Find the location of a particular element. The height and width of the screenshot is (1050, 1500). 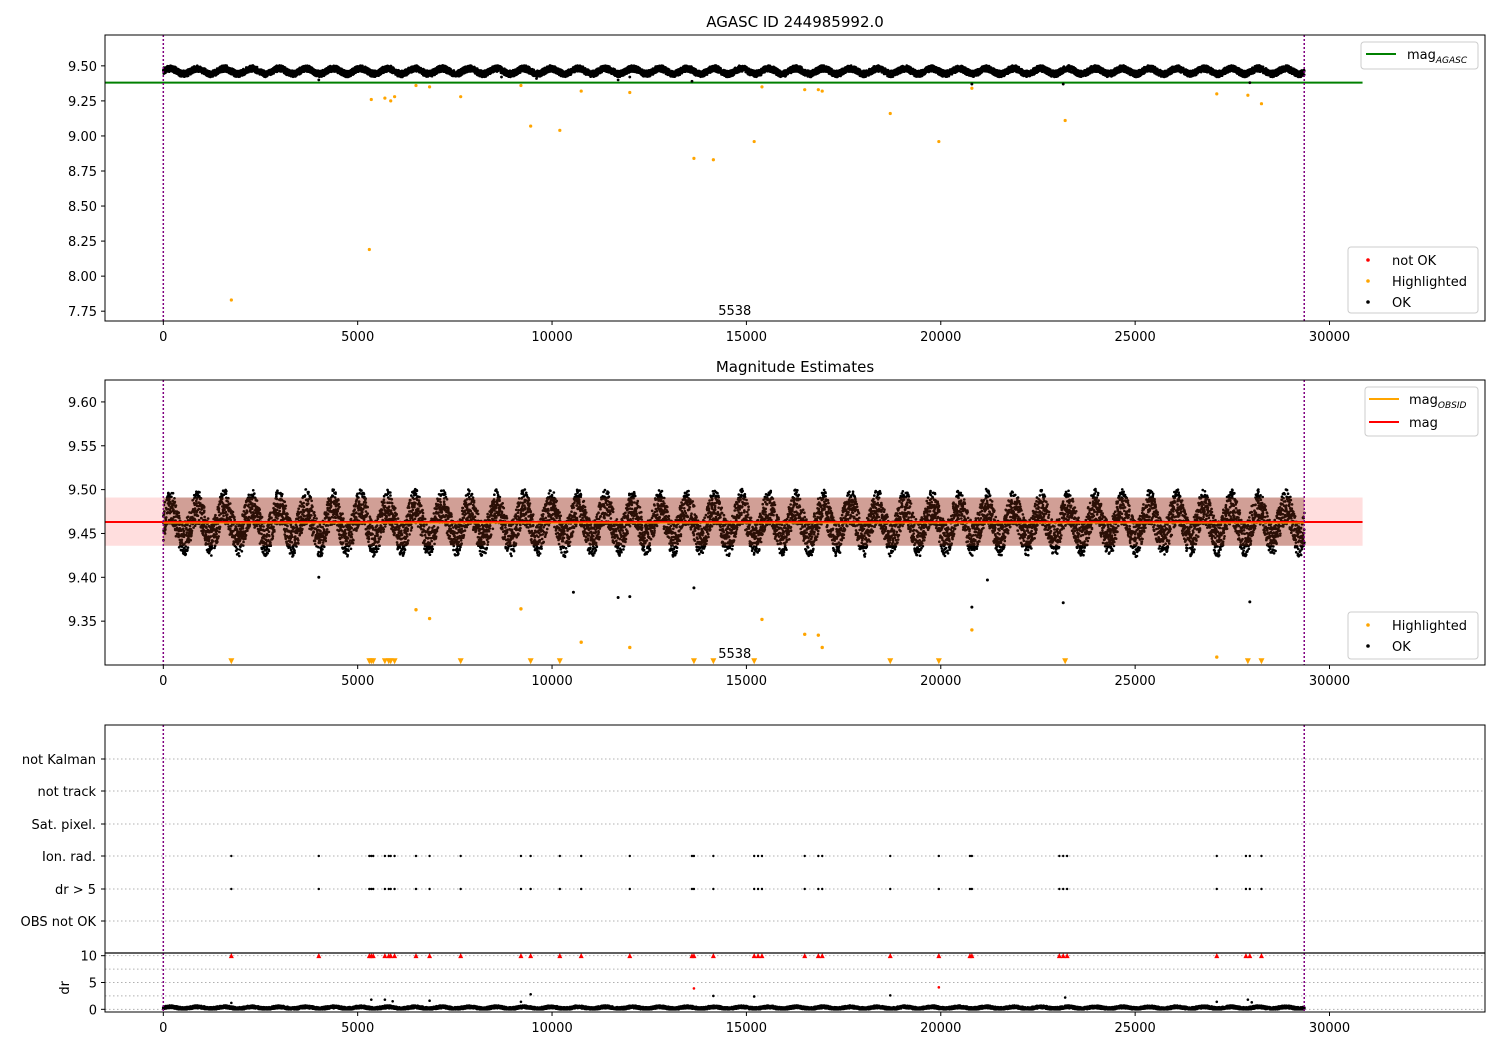

flag-row-label: dr > 5 is located at coordinates (75, 890).